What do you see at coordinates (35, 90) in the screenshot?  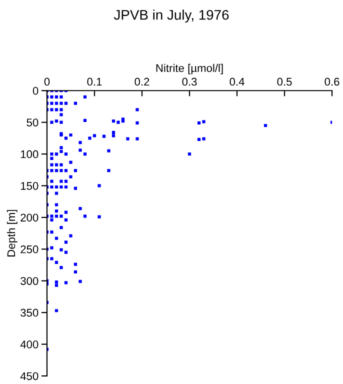 I see `y-tick-label: 0` at bounding box center [35, 90].